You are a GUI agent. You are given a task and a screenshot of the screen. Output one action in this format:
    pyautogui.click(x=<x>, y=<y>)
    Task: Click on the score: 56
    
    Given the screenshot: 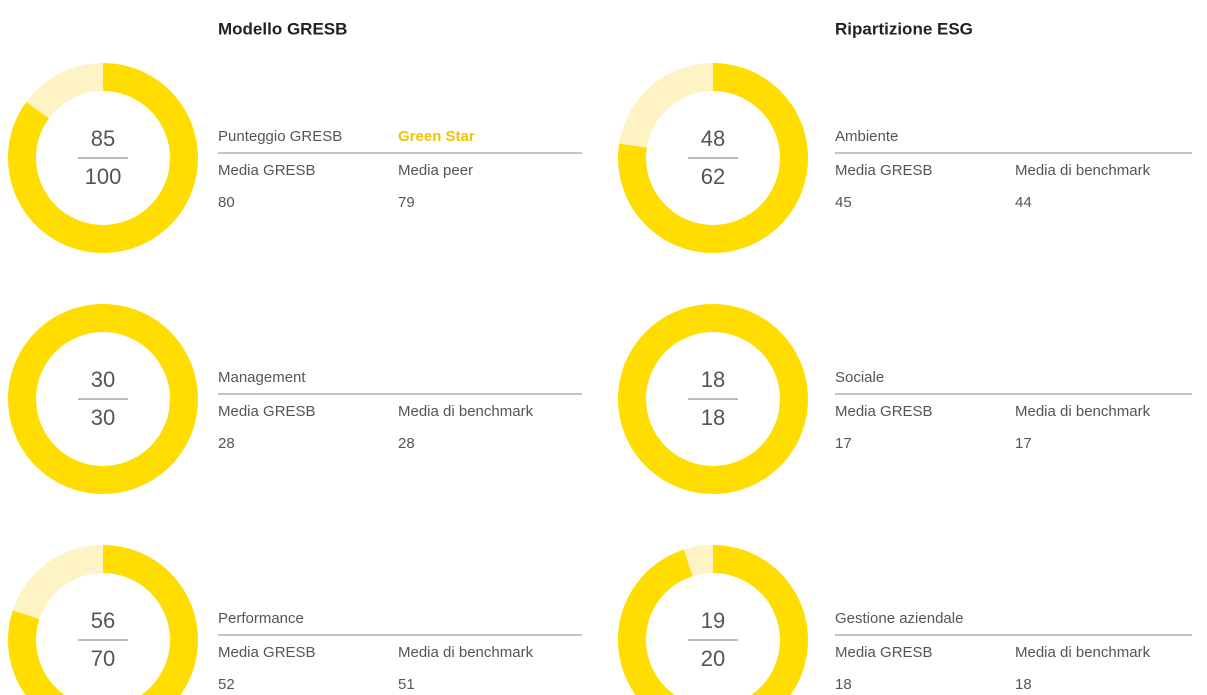 What is the action you would take?
    pyautogui.click(x=103, y=620)
    